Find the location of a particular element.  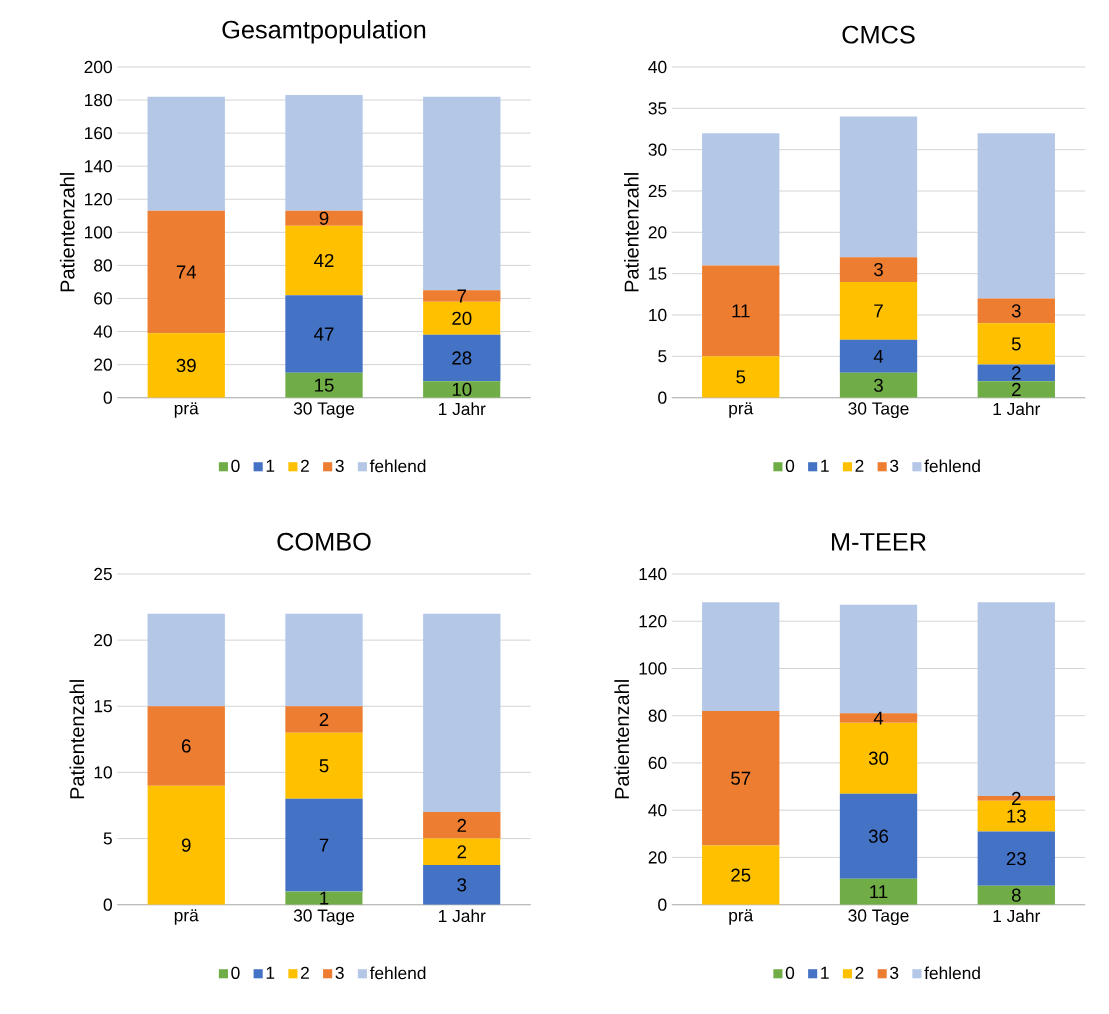

y-tick-label: 35 is located at coordinates (657, 108).